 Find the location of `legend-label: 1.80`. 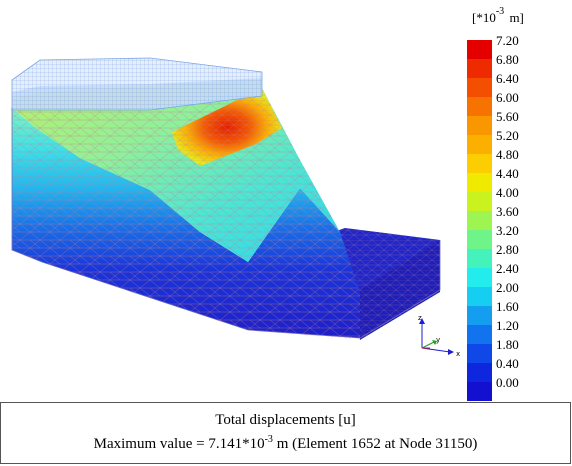

legend-label: 1.80 is located at coordinates (507, 344).